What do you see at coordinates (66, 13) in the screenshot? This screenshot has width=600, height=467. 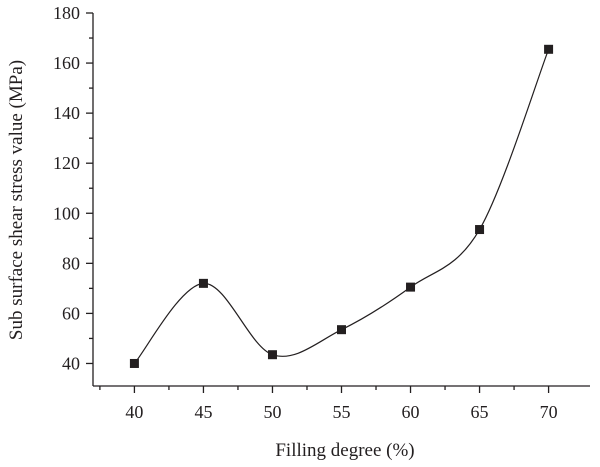 I see `y-tick-label: 180` at bounding box center [66, 13].